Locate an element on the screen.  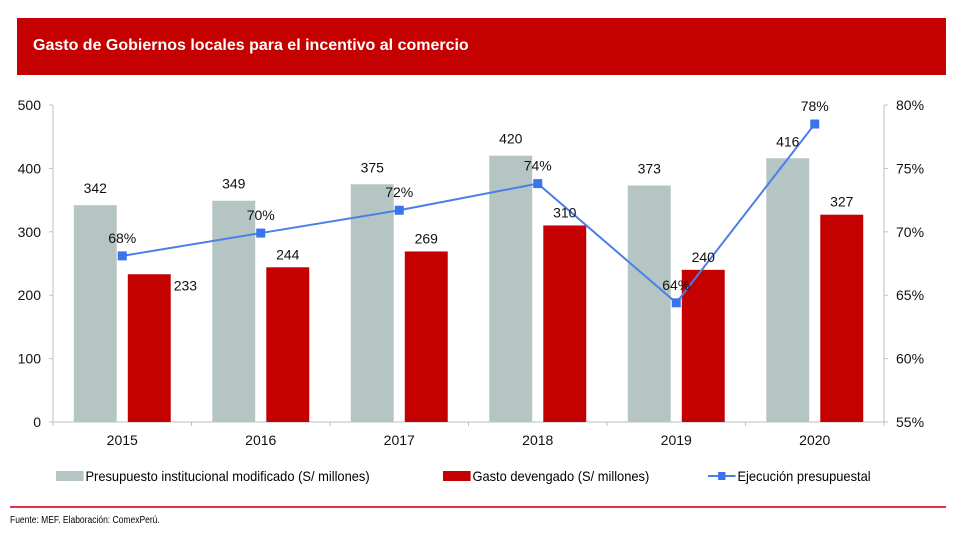
x-tick-label: 2017 is located at coordinates (399, 440).